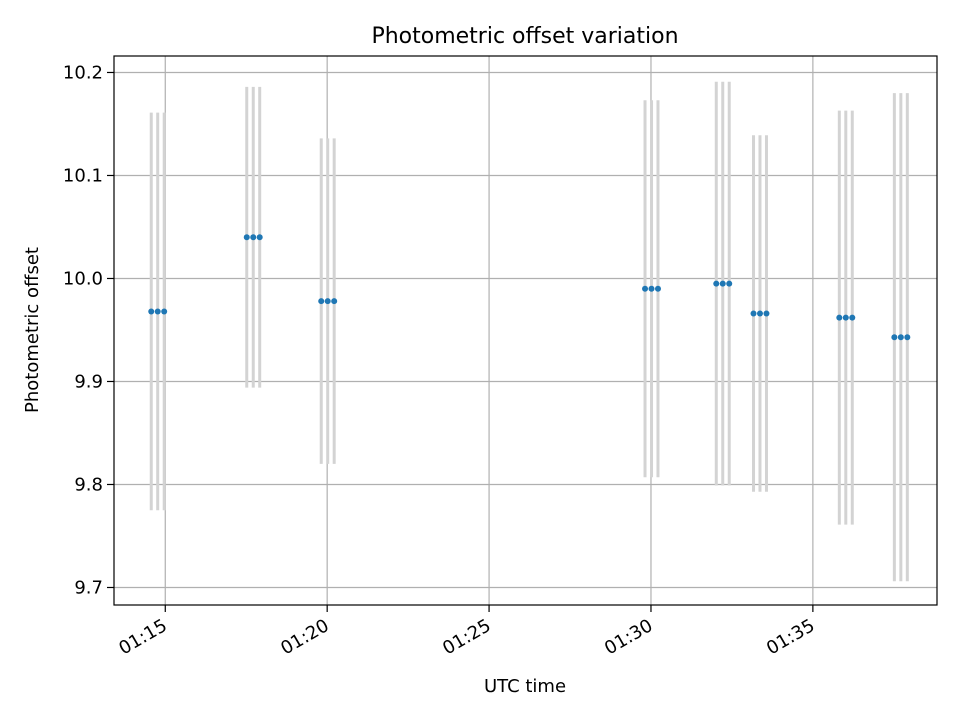 The width and height of the screenshot is (960, 720). What do you see at coordinates (88, 330) in the screenshot?
I see `y-axis-ticks: 9.7 9.8 9.9 10.0 10.1 10.2` at bounding box center [88, 330].